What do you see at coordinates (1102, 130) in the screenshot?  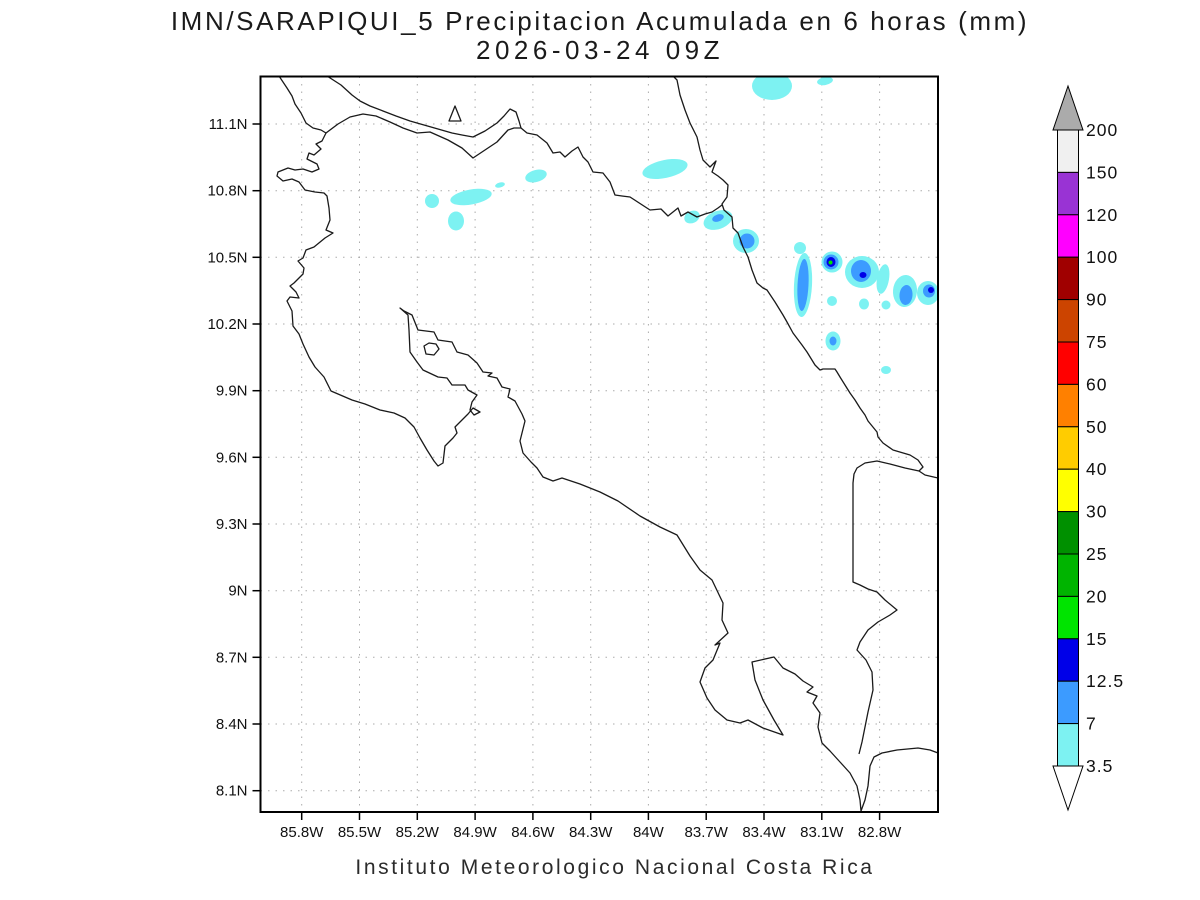 I see `colorbar-tick-label: 200` at bounding box center [1102, 130].